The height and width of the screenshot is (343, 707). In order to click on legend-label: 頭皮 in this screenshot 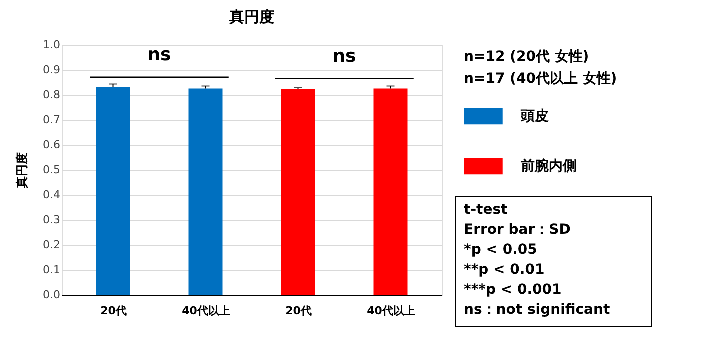, I will do `click(534, 116)`.